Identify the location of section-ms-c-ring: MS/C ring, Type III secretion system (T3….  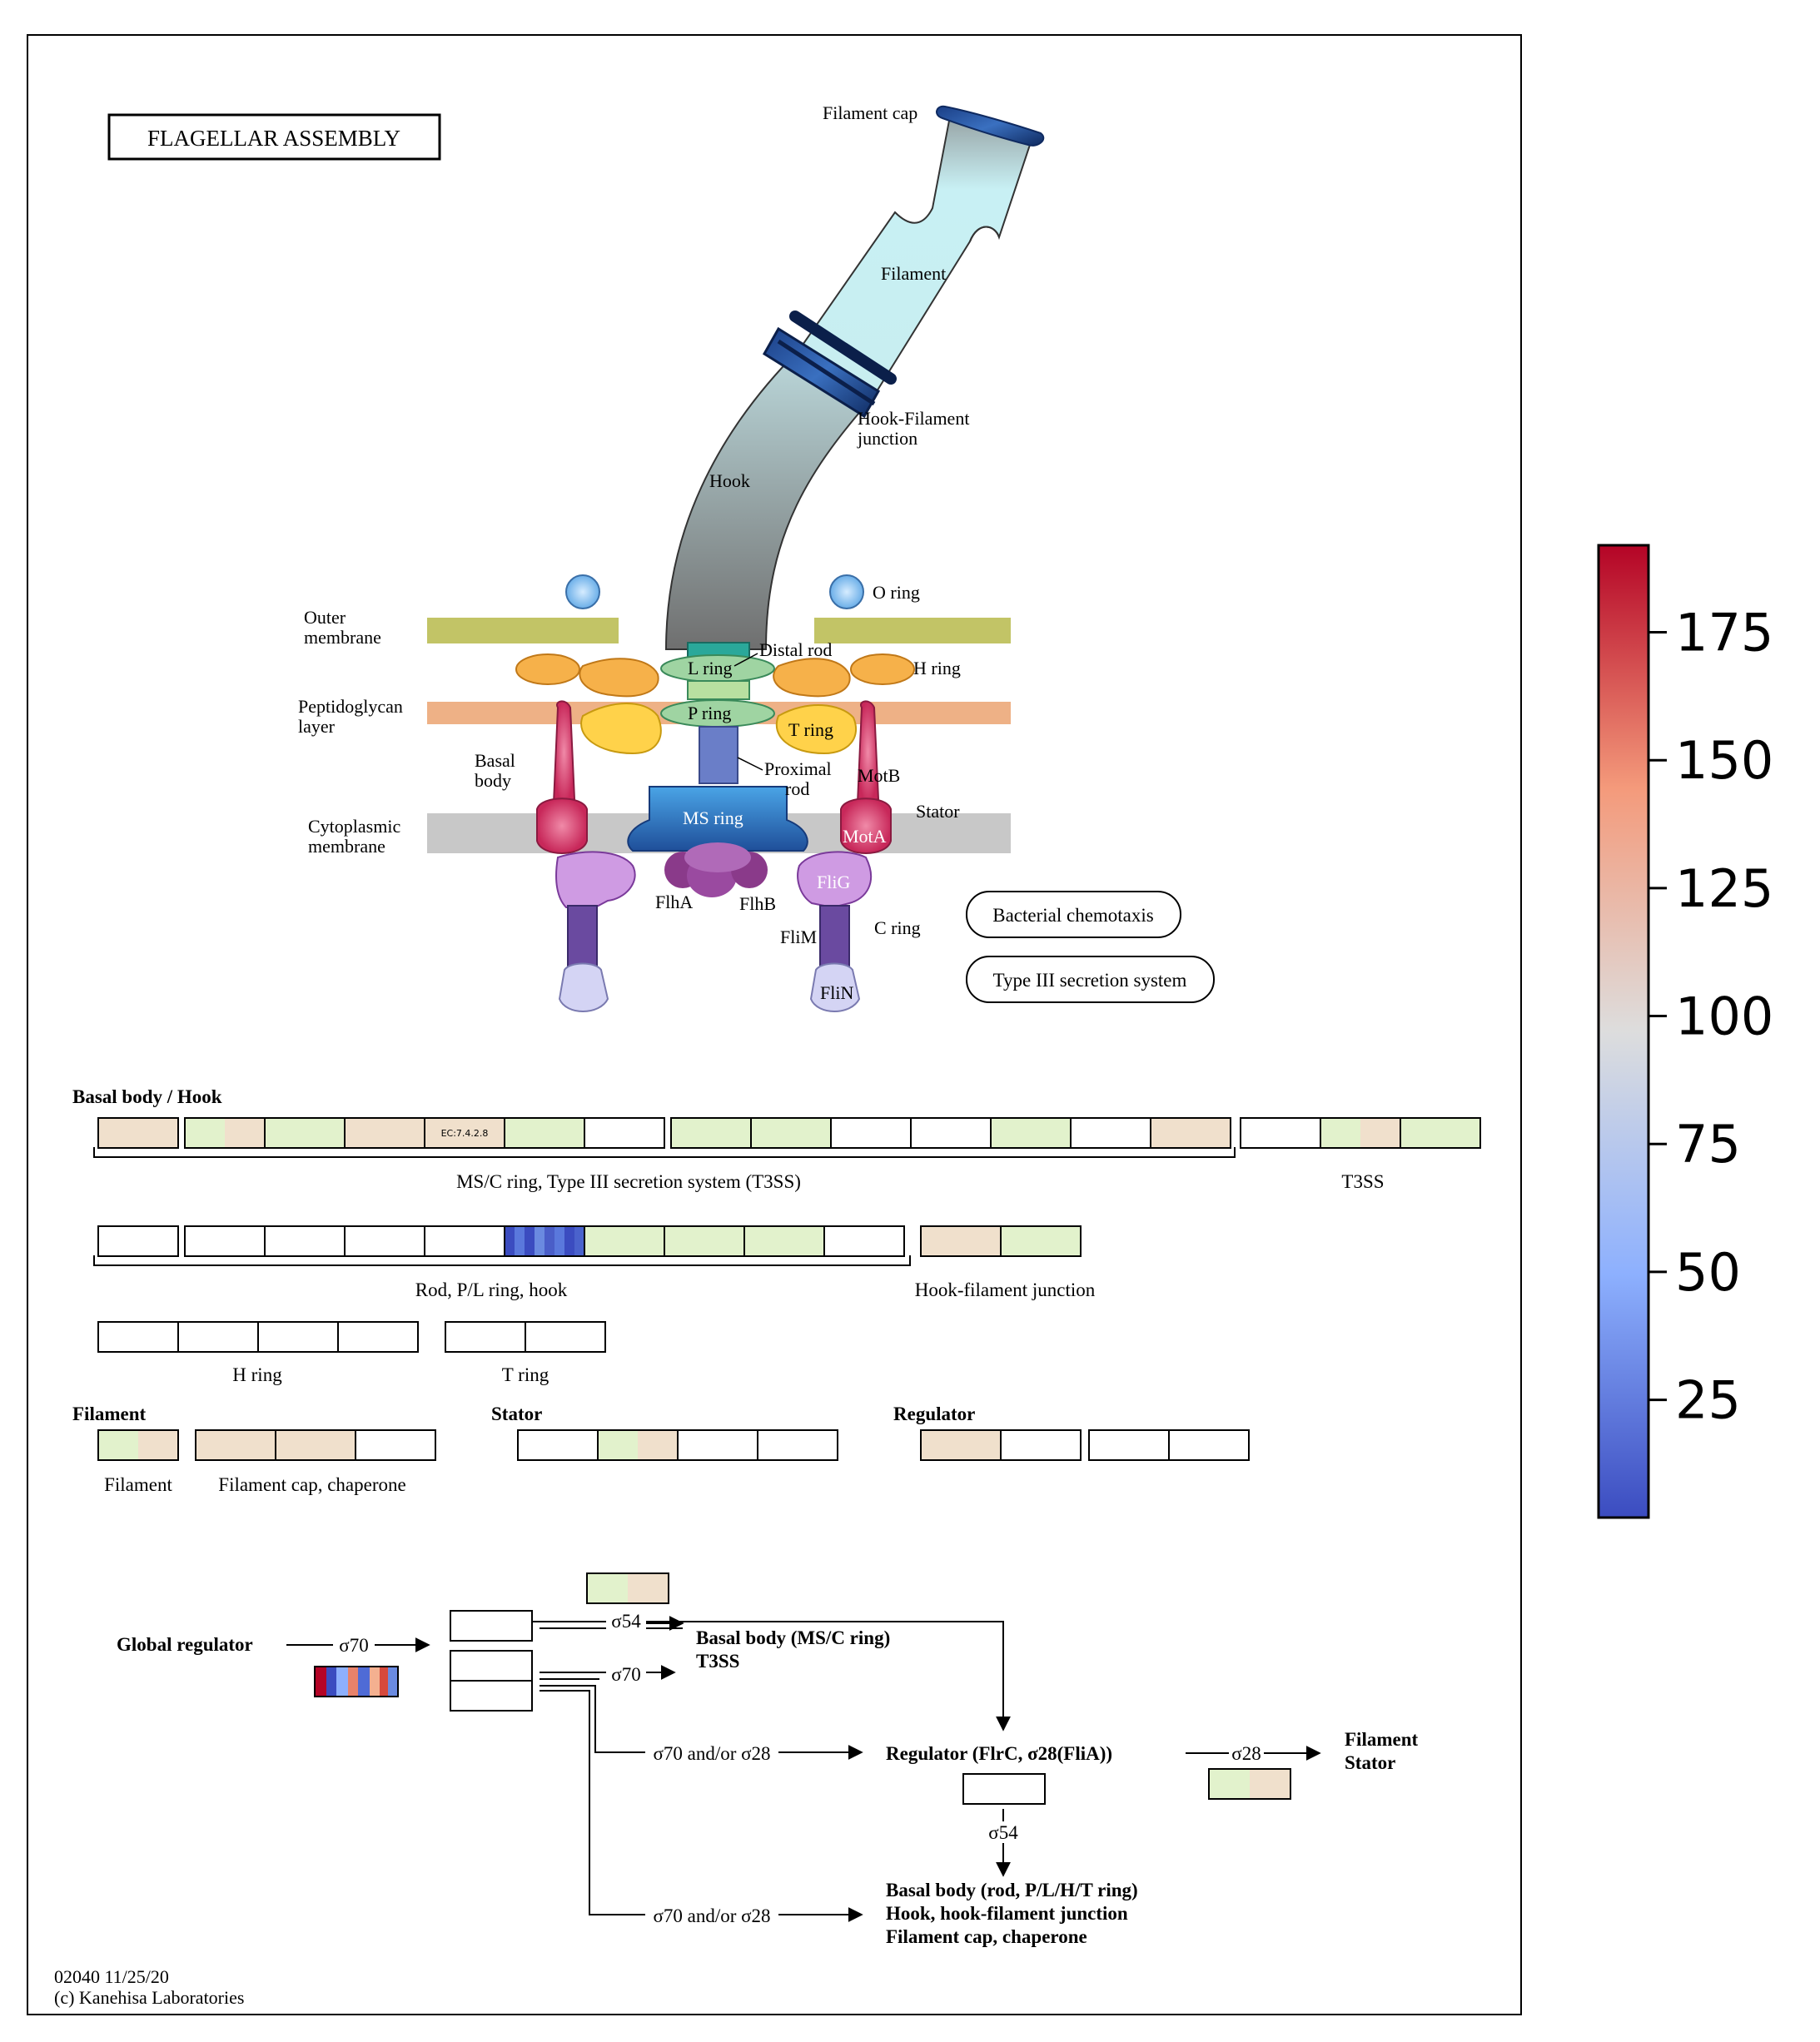
(628, 1181).